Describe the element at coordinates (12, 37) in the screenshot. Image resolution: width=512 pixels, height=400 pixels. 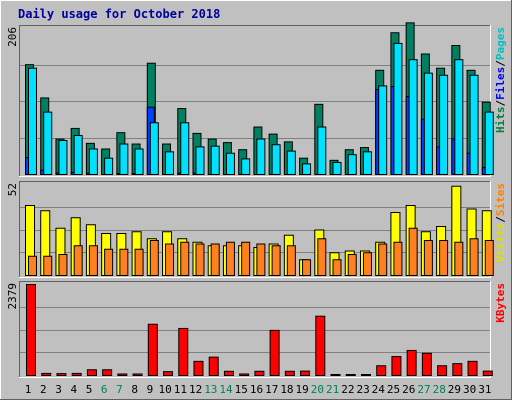
I see `y-max-label: 206` at that location.